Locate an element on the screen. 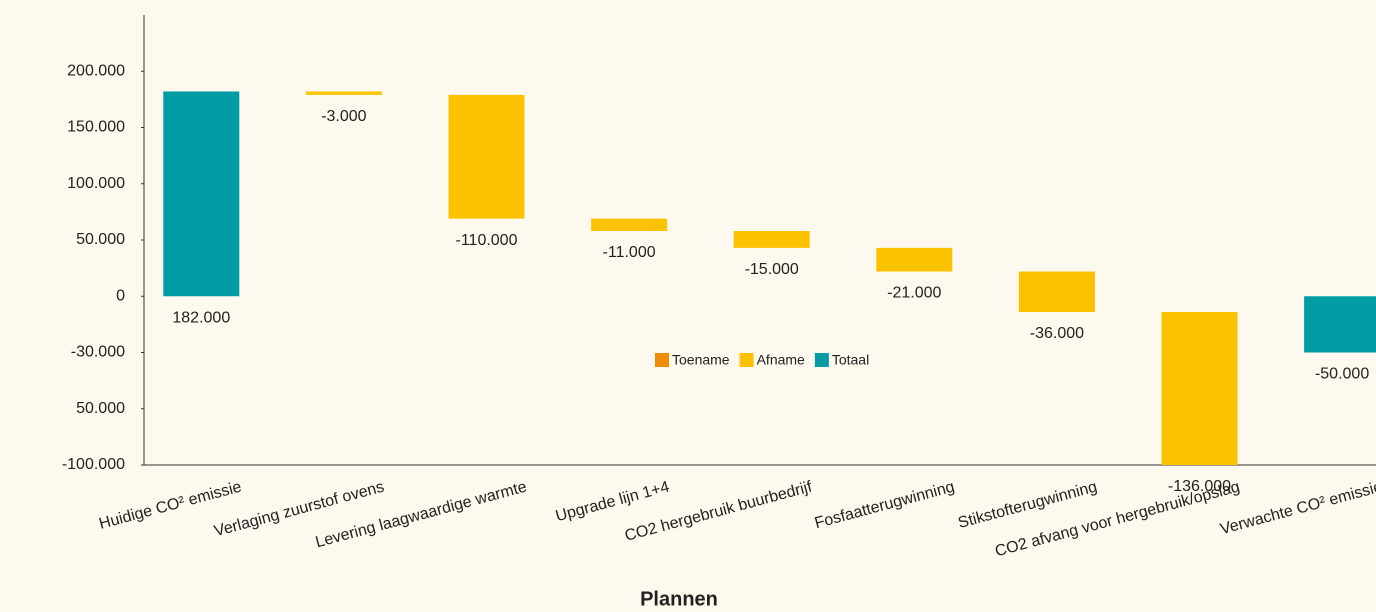  x-tick-label: Fosfaatterugwinning is located at coordinates (885, 506).